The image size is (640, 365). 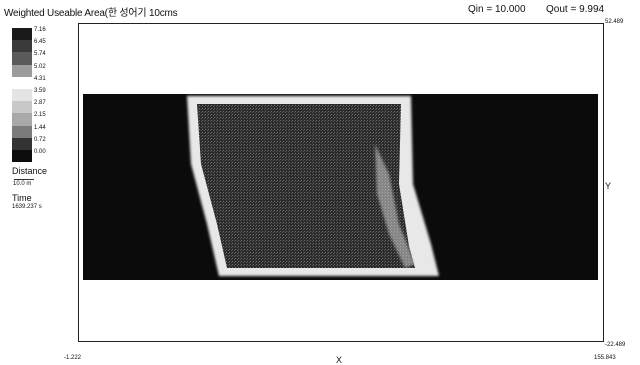 I want to click on legend-label: 2.15, so click(x=40, y=115).